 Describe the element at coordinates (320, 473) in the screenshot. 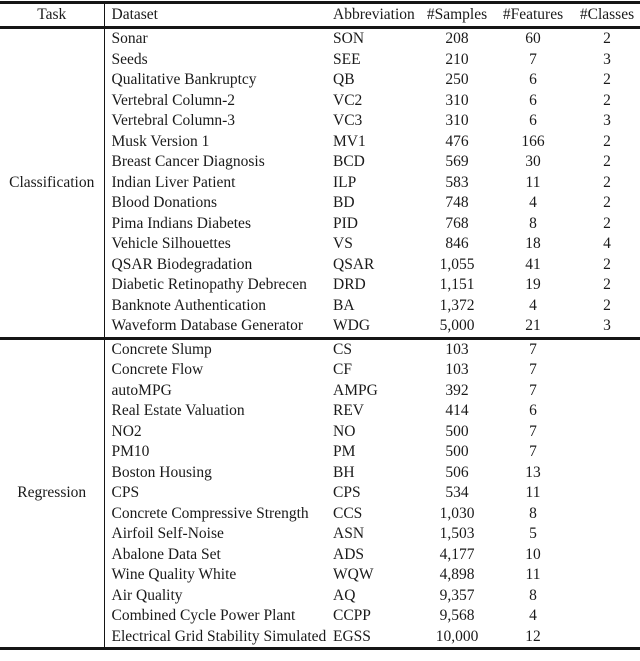

I see `table-row: Boston Housing BH 506 13` at that location.